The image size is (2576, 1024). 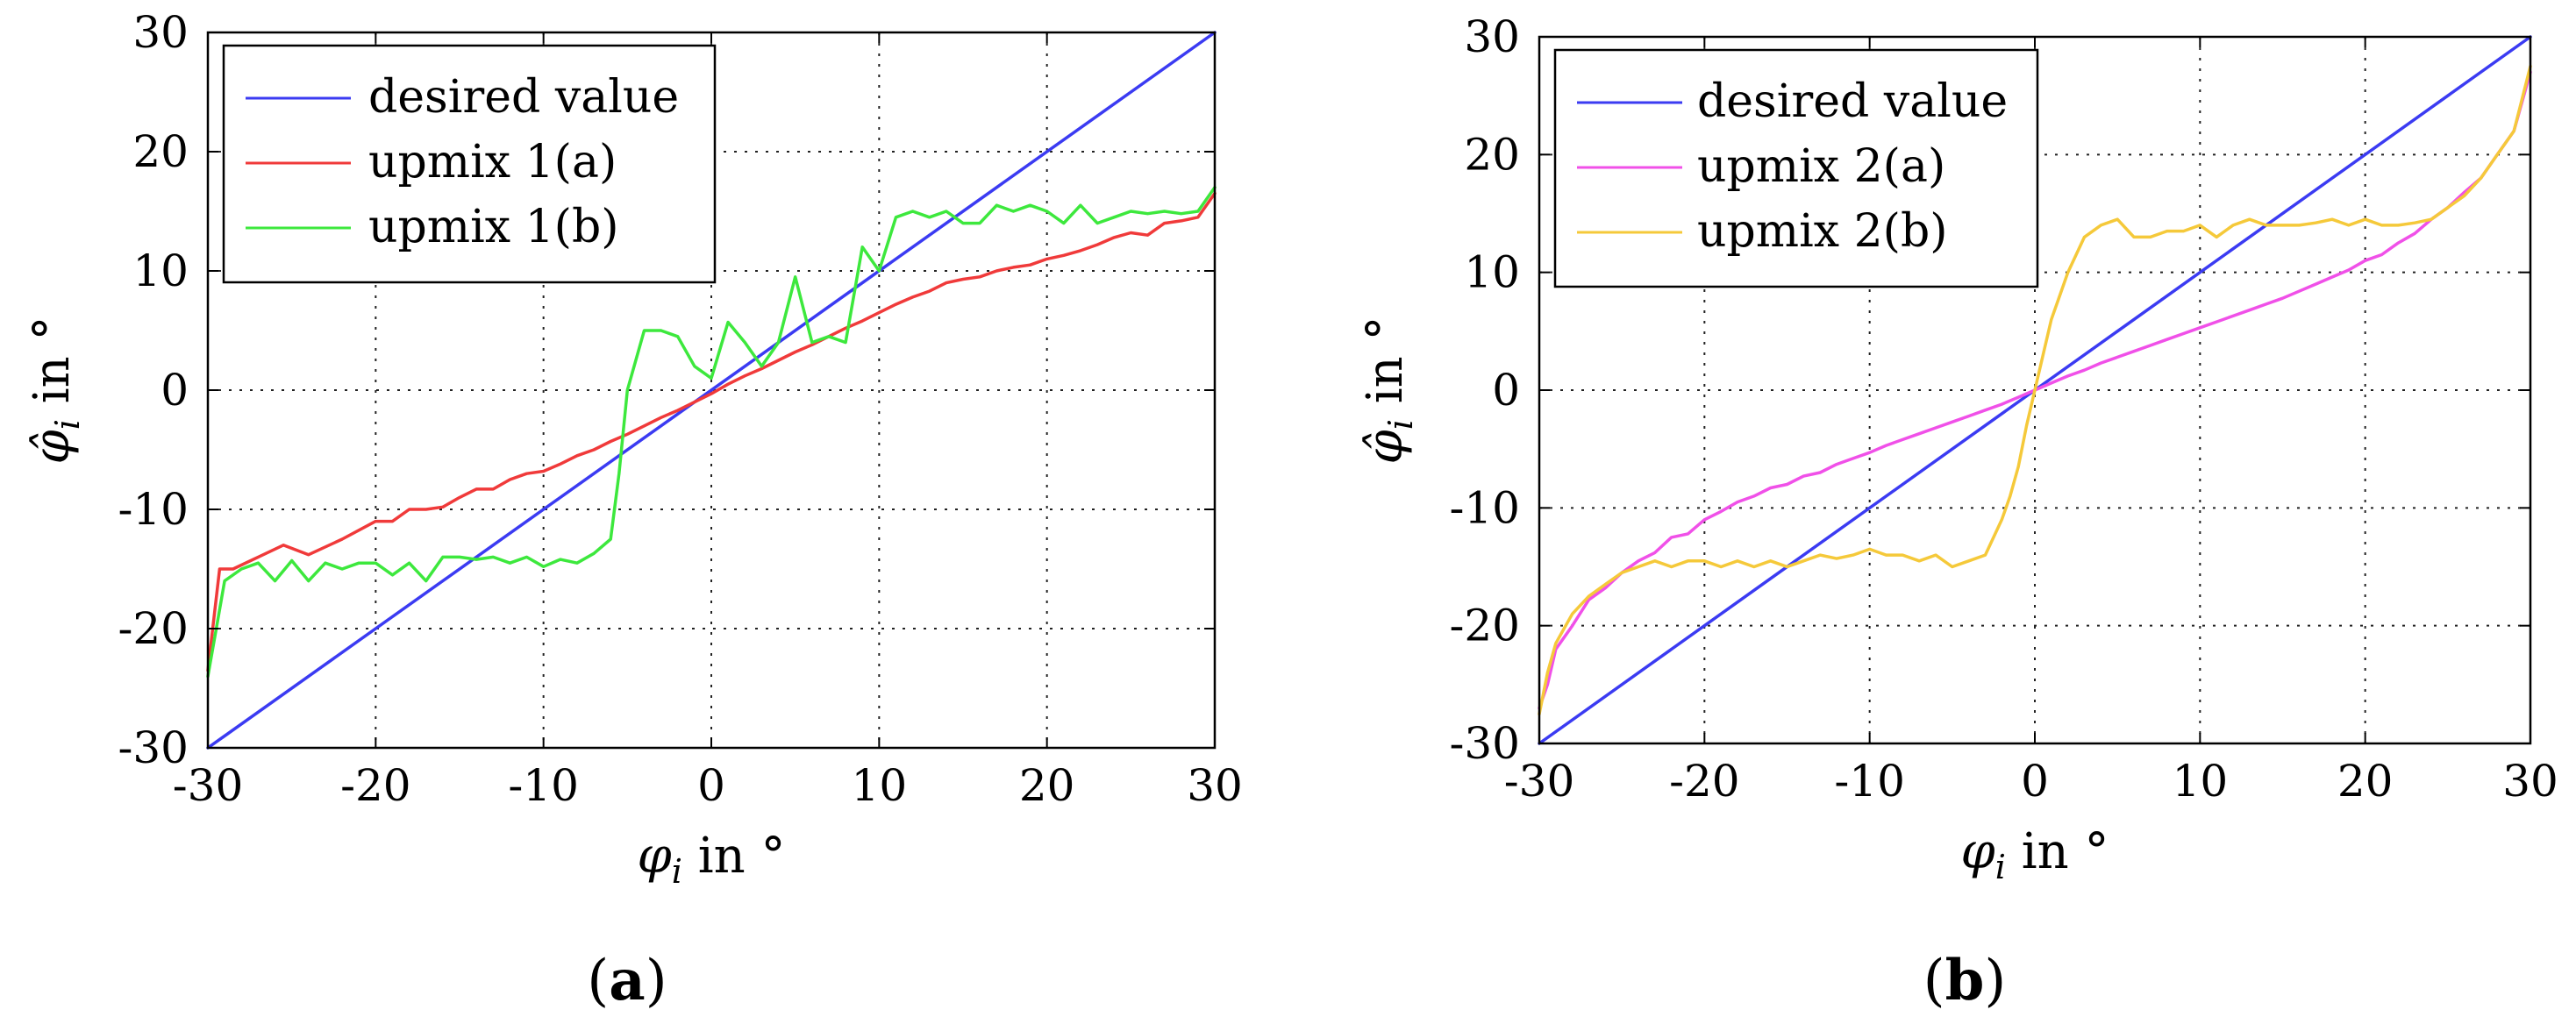 I want to click on legend-label-upmix-1a: upmix 1(a), so click(x=493, y=162).